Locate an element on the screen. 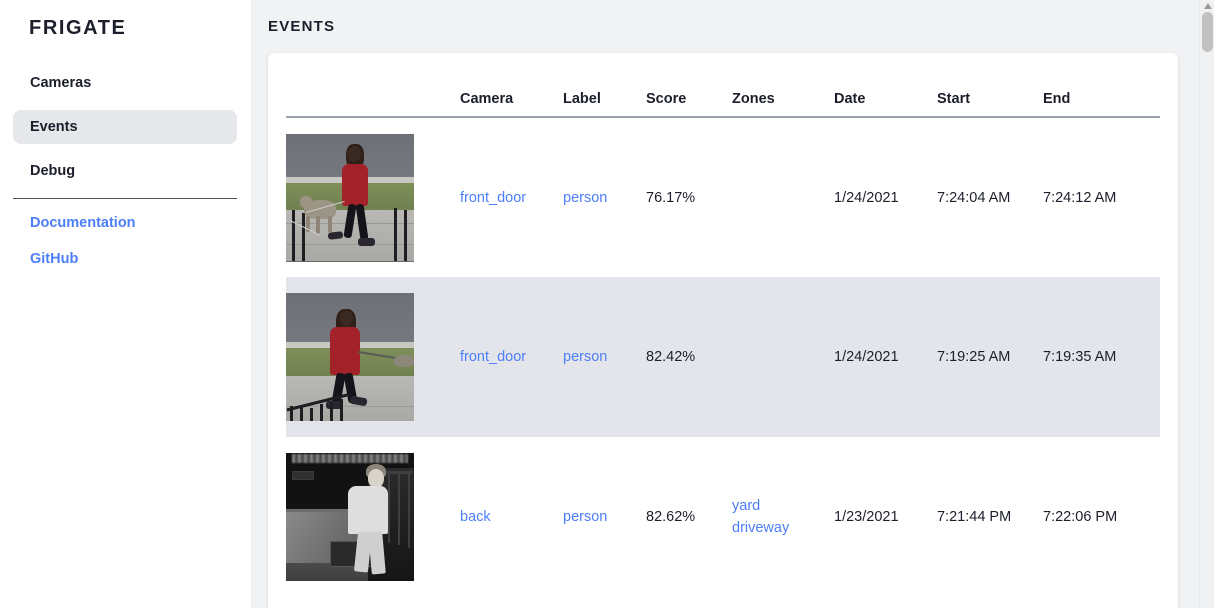  event-score-cell: 82.62% is located at coordinates (671, 517).